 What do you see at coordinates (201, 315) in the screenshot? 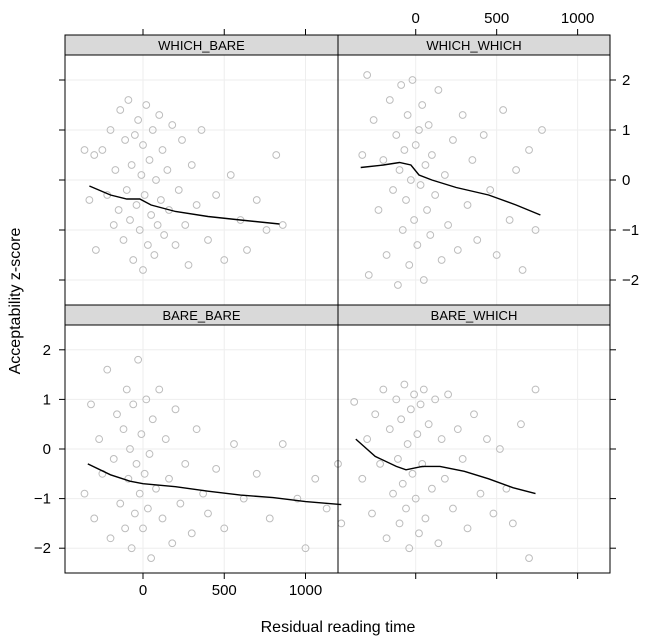
I see `panel-title: BARE_BARE` at bounding box center [201, 315].